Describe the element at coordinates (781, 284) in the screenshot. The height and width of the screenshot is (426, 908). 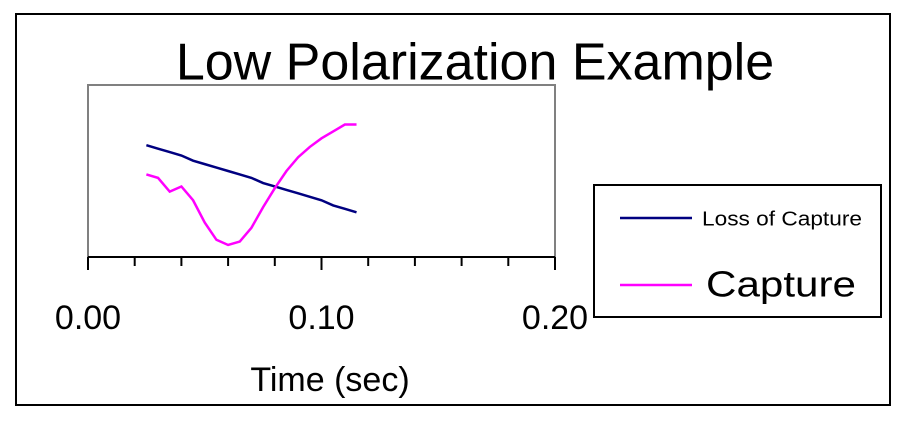
I see `legend-label: Capture` at that location.